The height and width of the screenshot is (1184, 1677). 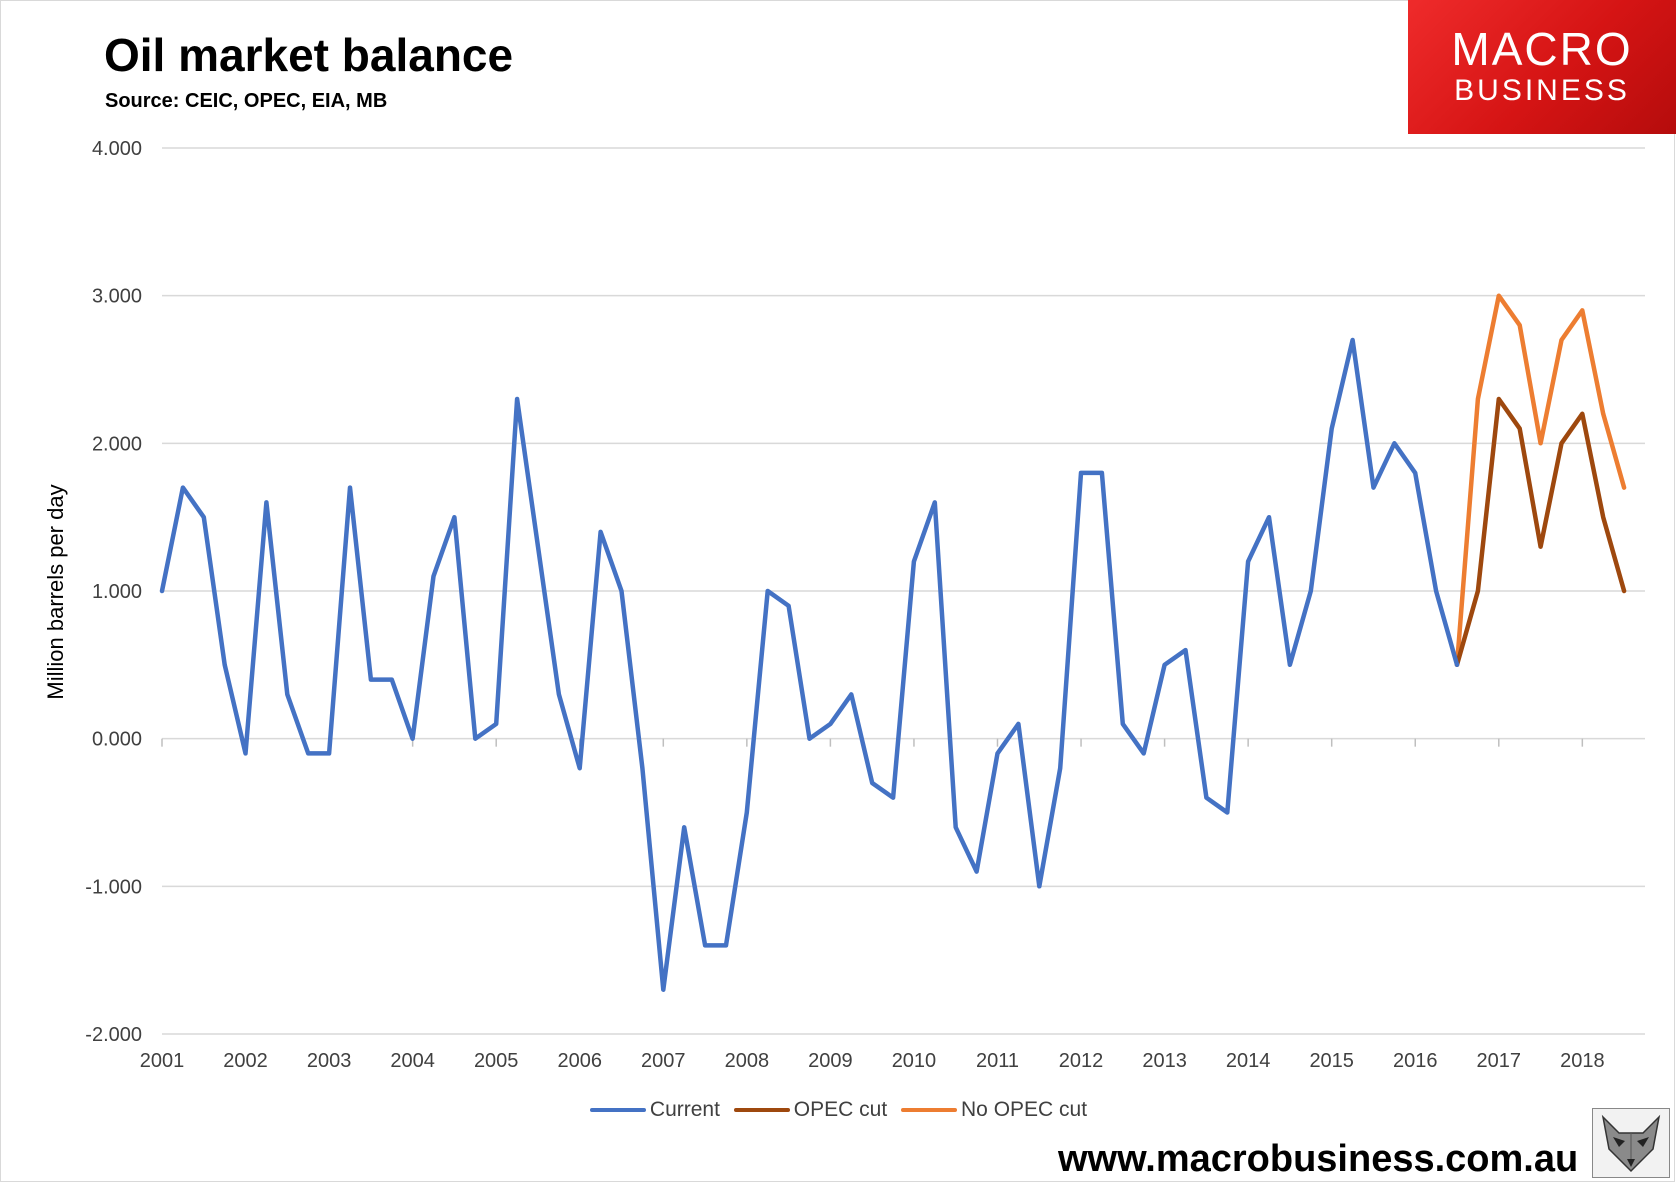 I want to click on macrobusiness-logo: MACRO BUSINESS, so click(x=1542, y=67).